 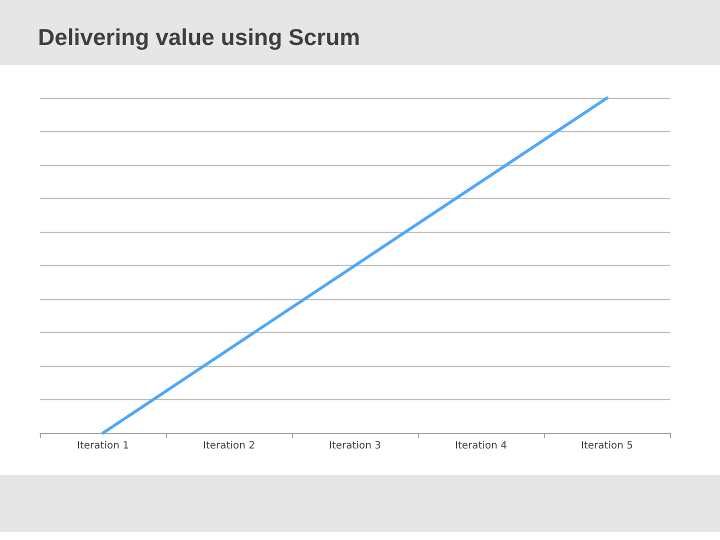 What do you see at coordinates (481, 446) in the screenshot?
I see `x-tick-label: Iteration 4` at bounding box center [481, 446].